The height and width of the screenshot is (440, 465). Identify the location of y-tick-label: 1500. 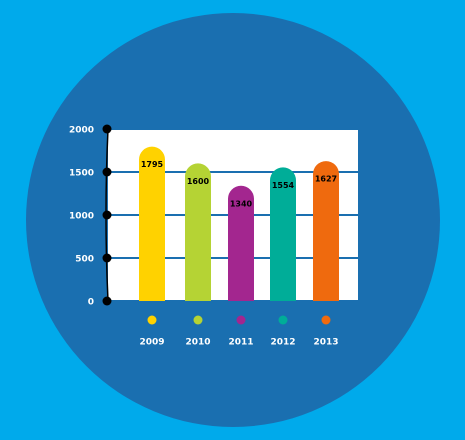
(81, 174).